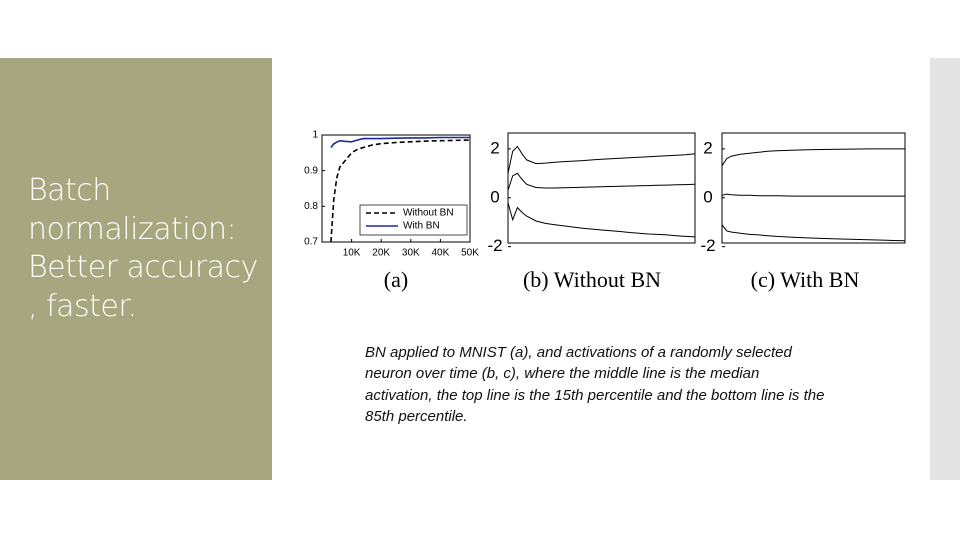 The image size is (960, 540). Describe the element at coordinates (396, 279) in the screenshot. I see `panel-caption: (a)` at that location.